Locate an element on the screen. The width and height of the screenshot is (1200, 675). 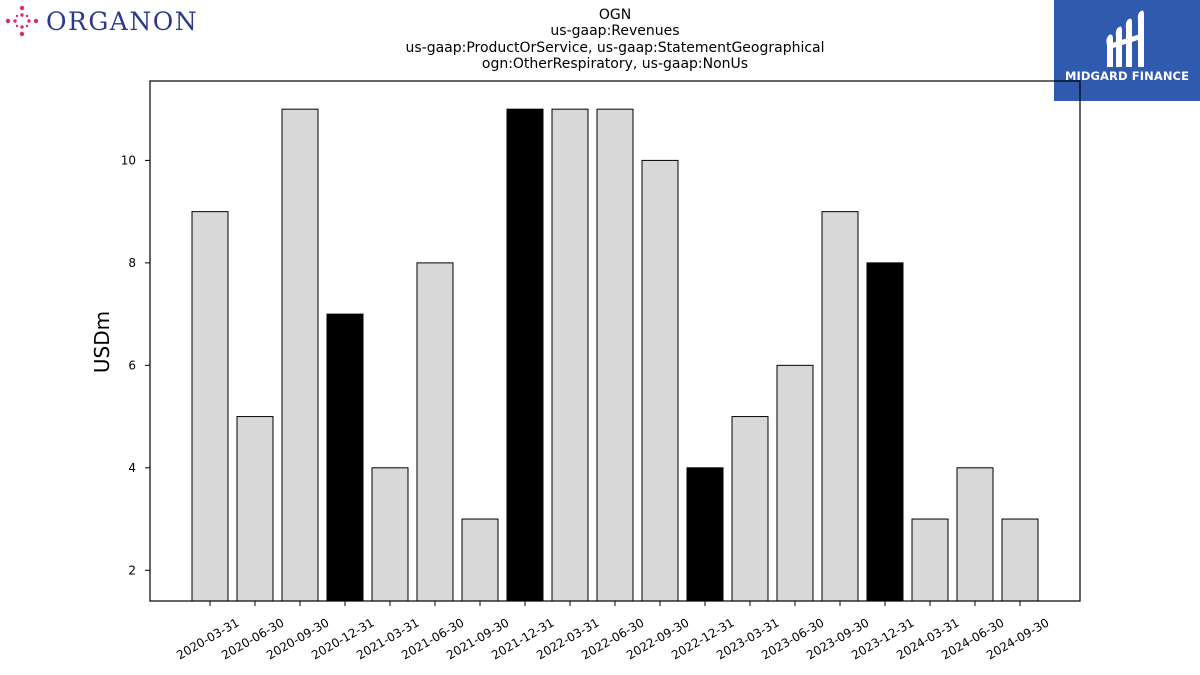
organon-mark-icon is located at coordinates (22, 21).